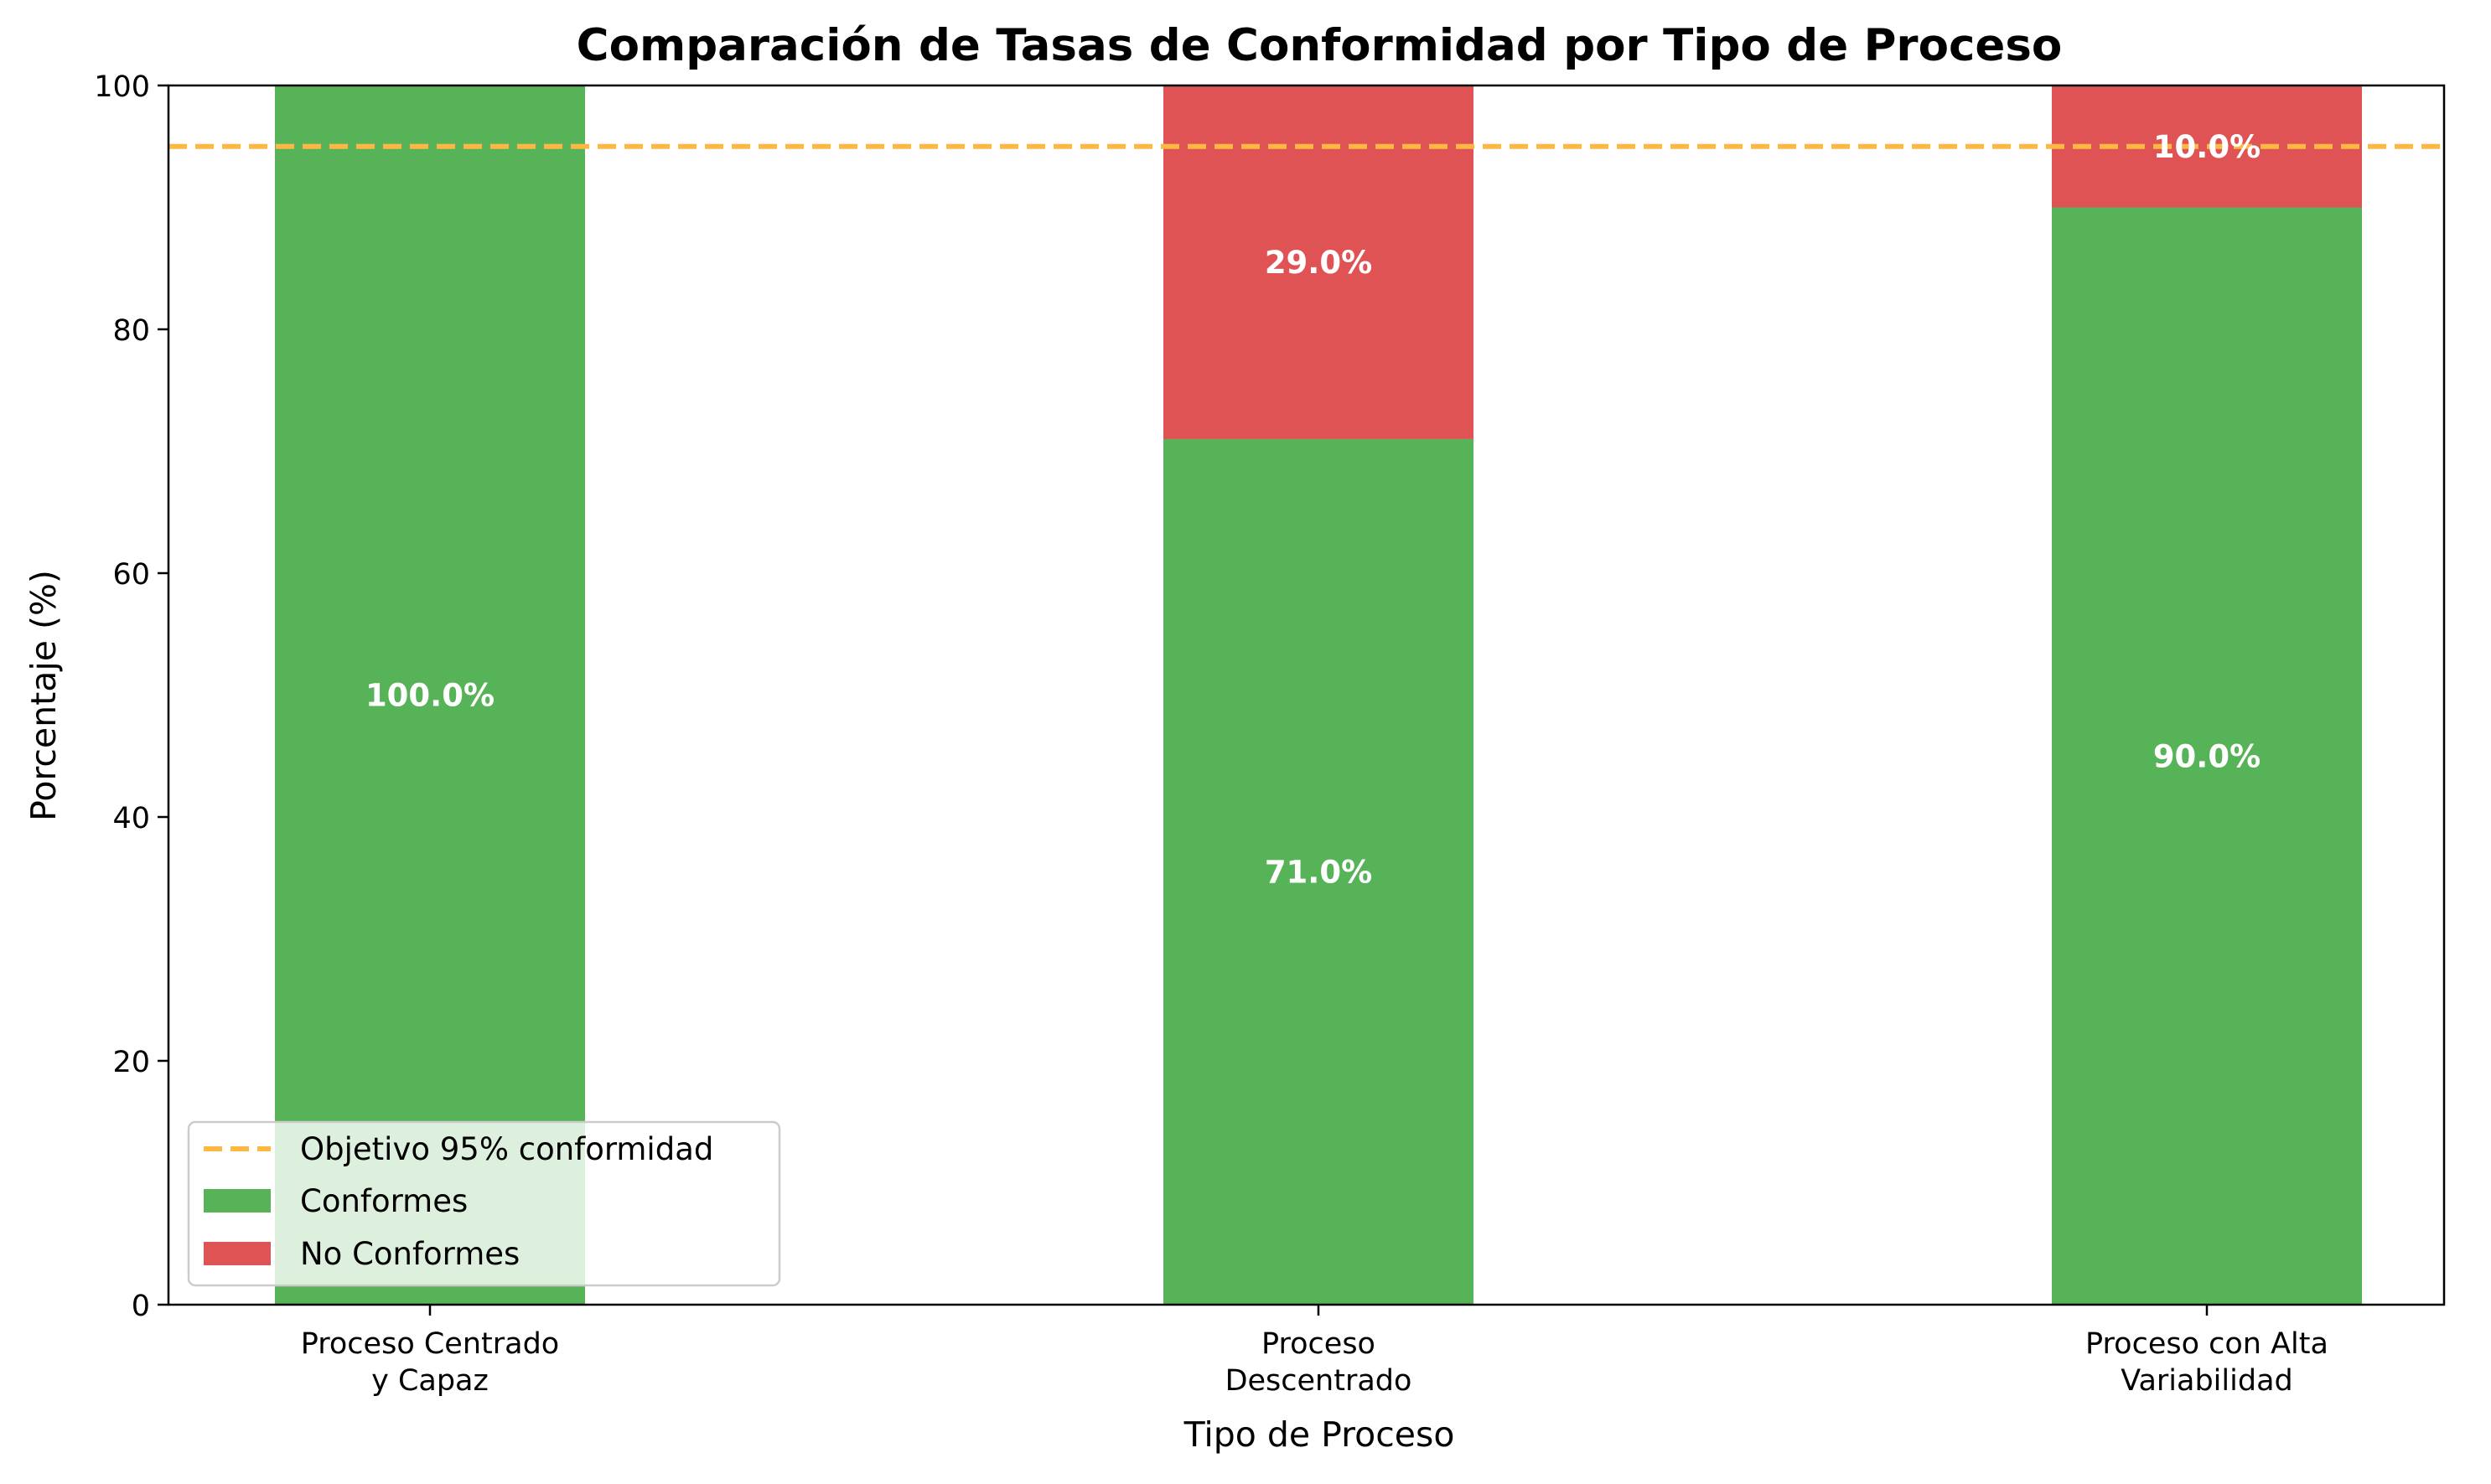  I want to click on data-label-conformes-0: 100.0%, so click(430, 696).